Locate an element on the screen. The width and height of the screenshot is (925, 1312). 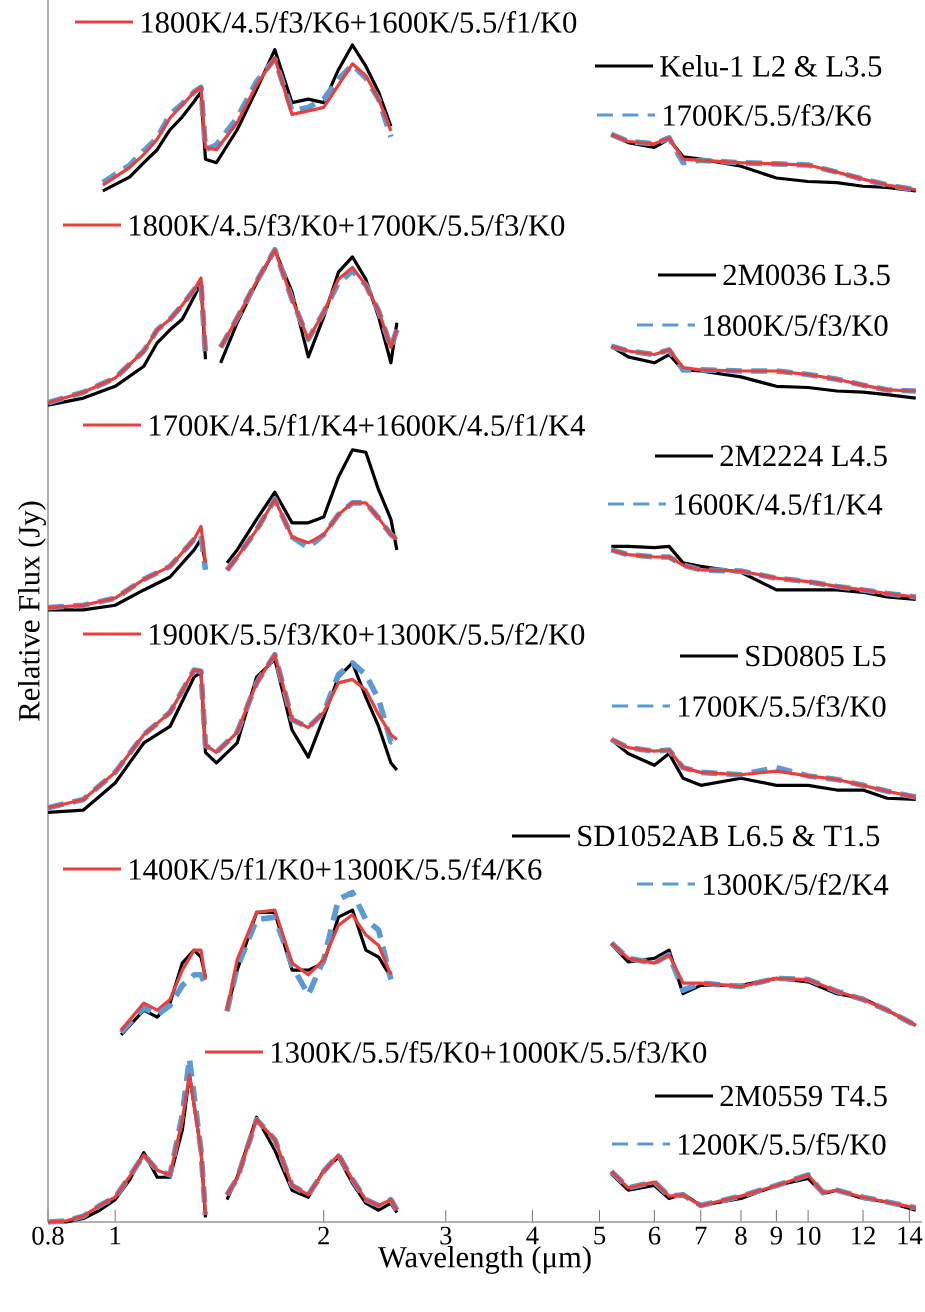
legend-label: 2M0559 T4.5 is located at coordinates (803, 1096).